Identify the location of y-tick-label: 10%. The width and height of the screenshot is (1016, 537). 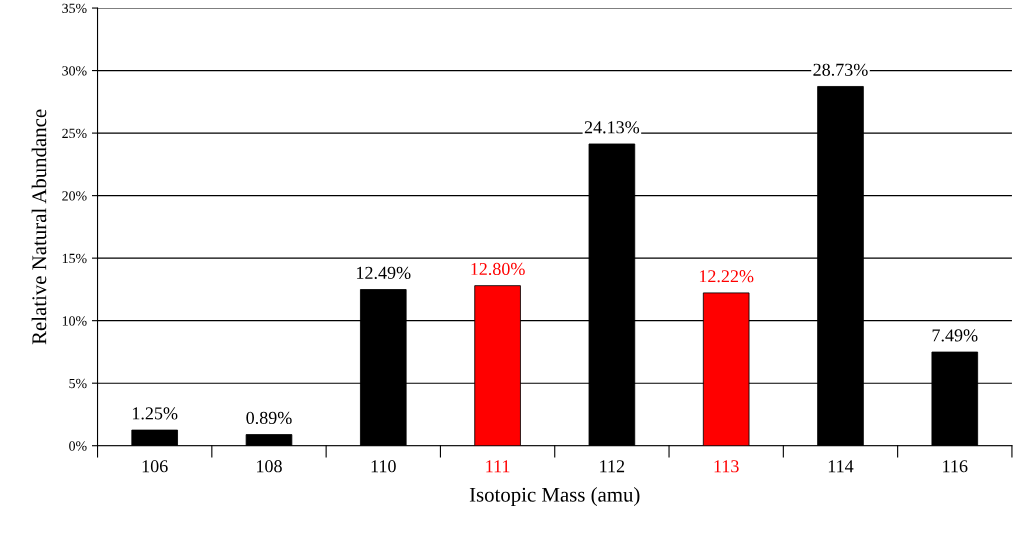
(74, 321).